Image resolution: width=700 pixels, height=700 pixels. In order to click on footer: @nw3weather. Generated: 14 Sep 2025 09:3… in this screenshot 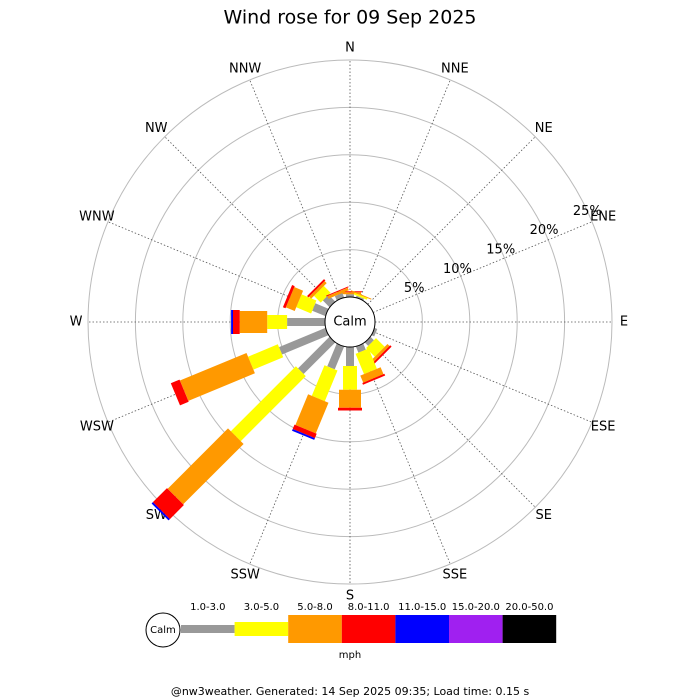, I will do `click(350, 691)`.